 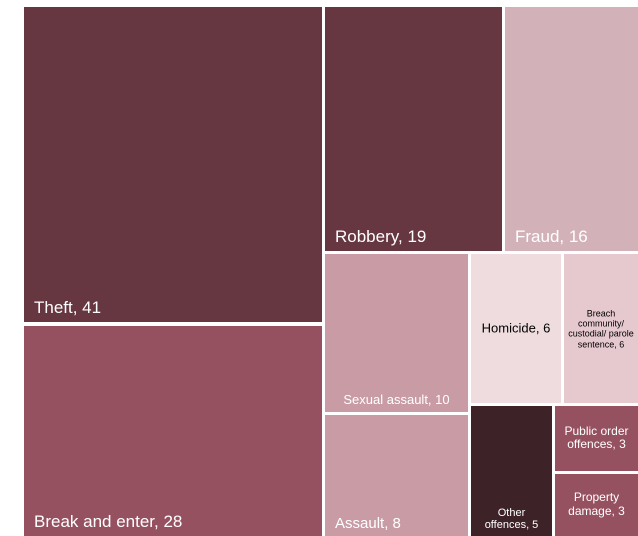 I want to click on label-other-offences: Other offences, 5, so click(x=511, y=519).